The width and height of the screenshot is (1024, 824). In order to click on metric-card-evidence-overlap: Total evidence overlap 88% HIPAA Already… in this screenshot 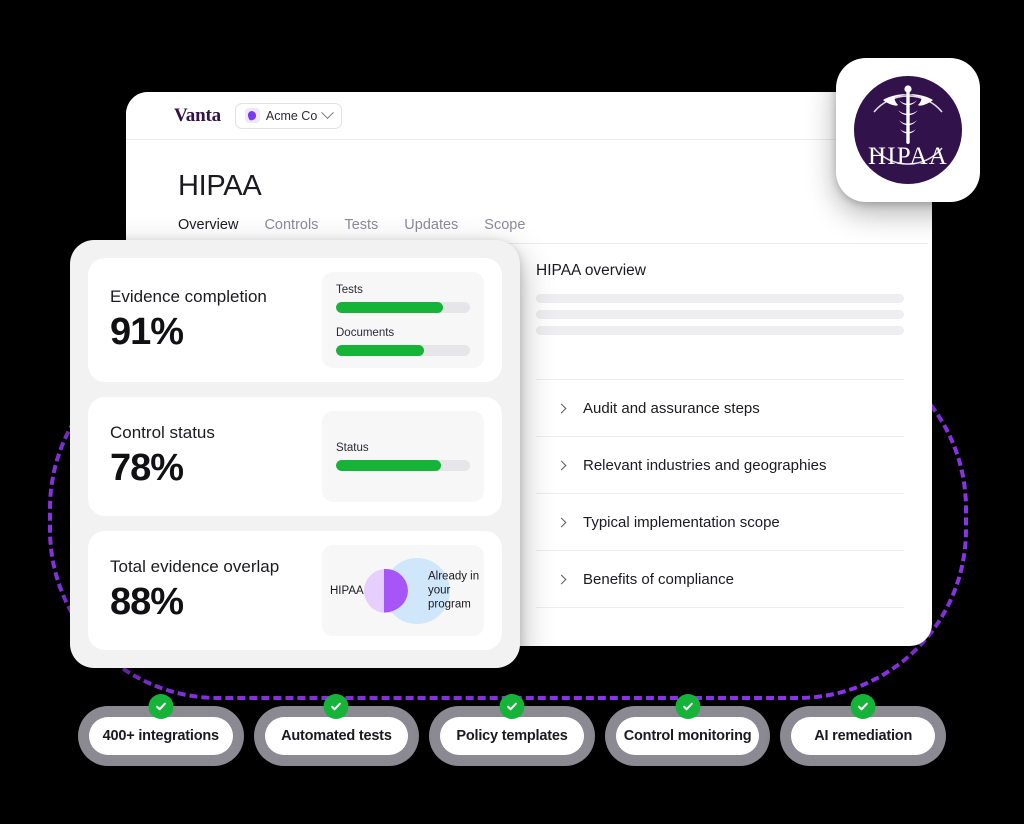, I will do `click(295, 590)`.